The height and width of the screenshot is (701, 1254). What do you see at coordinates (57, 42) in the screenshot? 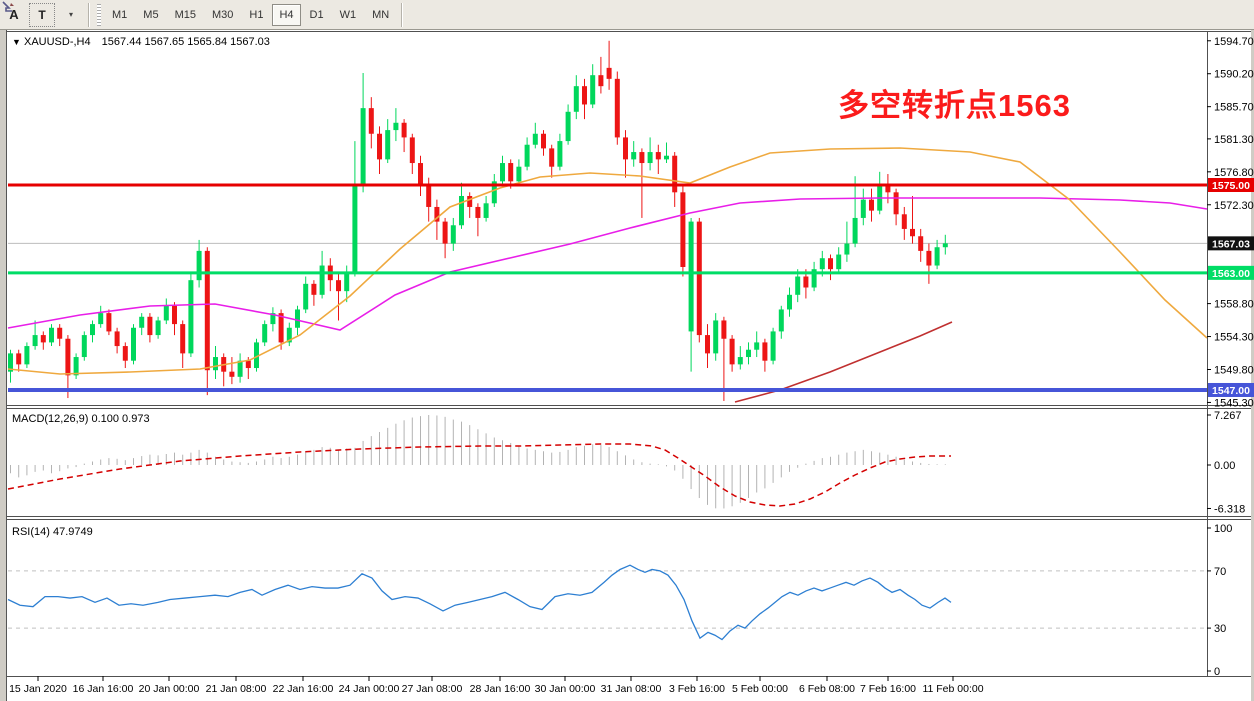
I see `symbol-label: XAUUSD-,H4` at bounding box center [57, 42].